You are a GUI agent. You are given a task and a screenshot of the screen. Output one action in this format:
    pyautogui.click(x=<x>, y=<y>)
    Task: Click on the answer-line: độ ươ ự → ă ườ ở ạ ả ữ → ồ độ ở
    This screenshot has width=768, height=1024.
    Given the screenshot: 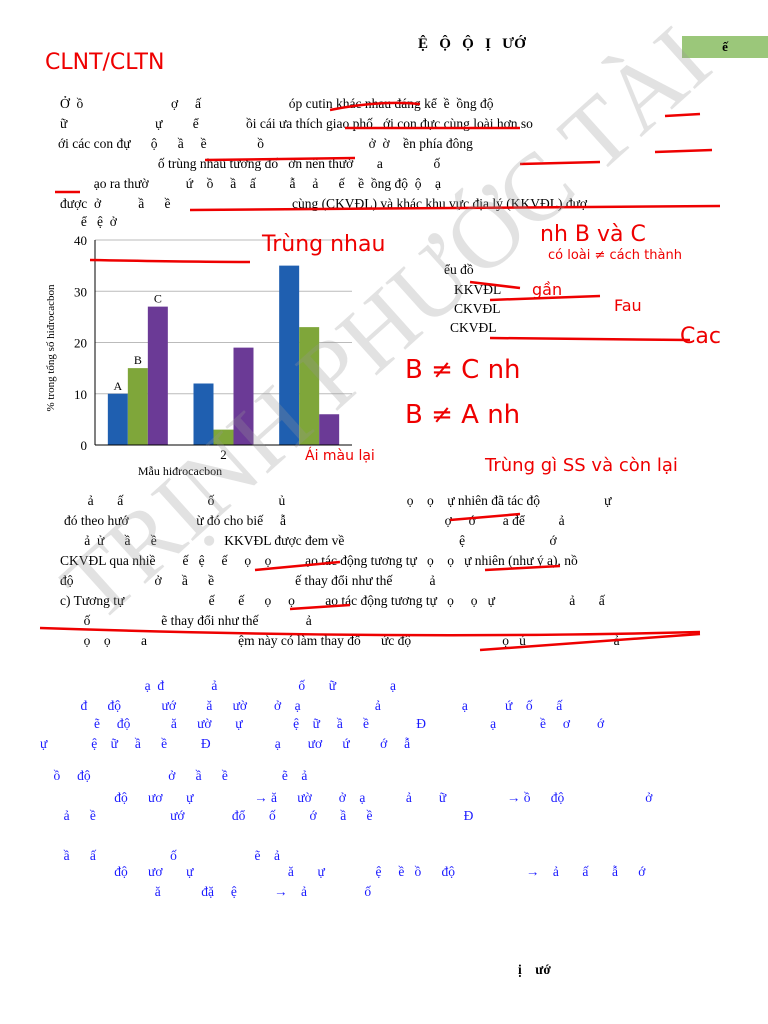 What is the action you would take?
    pyautogui.click(x=346, y=797)
    